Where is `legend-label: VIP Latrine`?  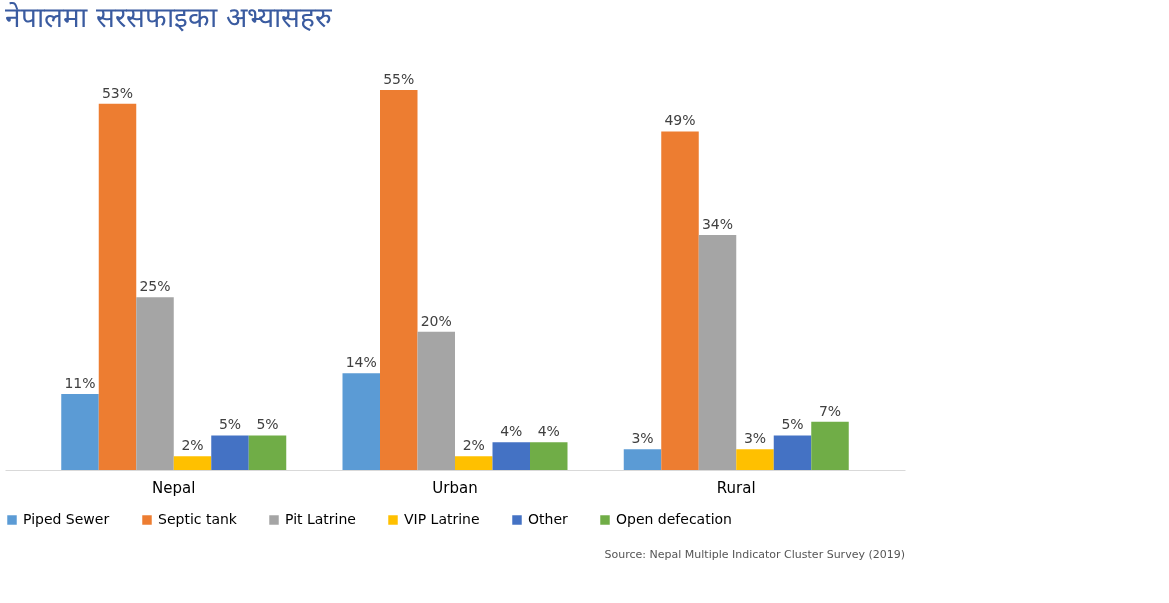
legend-label: VIP Latrine is located at coordinates (442, 519).